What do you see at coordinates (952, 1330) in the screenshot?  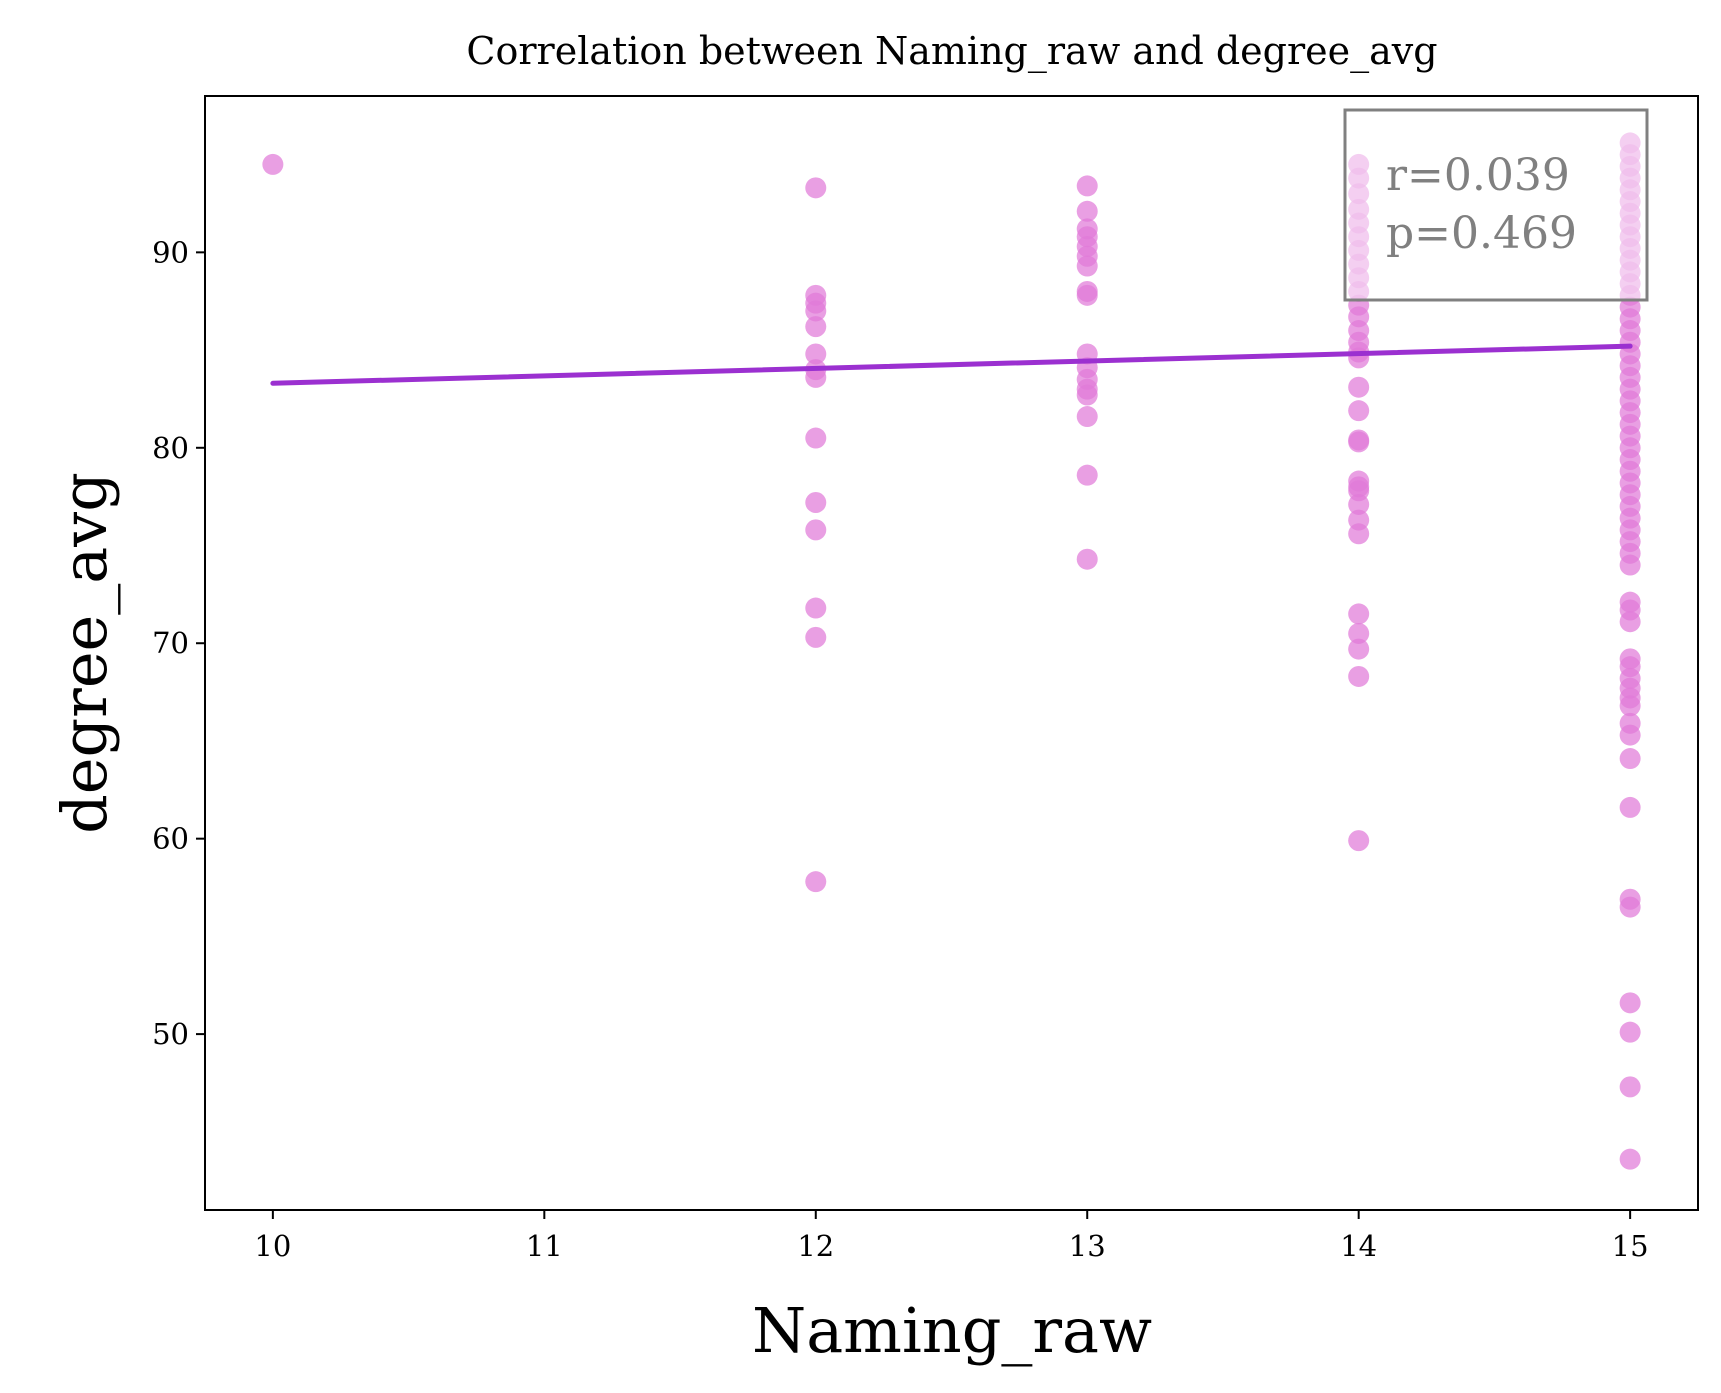 I see `x-axis-label: Naming_raw` at bounding box center [952, 1330].